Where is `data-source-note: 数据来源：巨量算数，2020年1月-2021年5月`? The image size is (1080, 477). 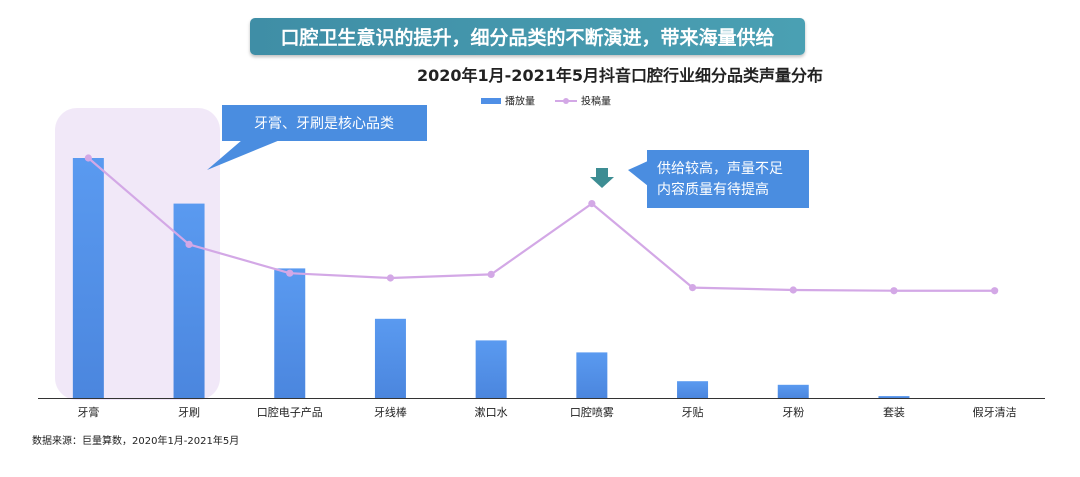
data-source-note: 数据来源：巨量算数，2020年1月-2021年5月 is located at coordinates (136, 441).